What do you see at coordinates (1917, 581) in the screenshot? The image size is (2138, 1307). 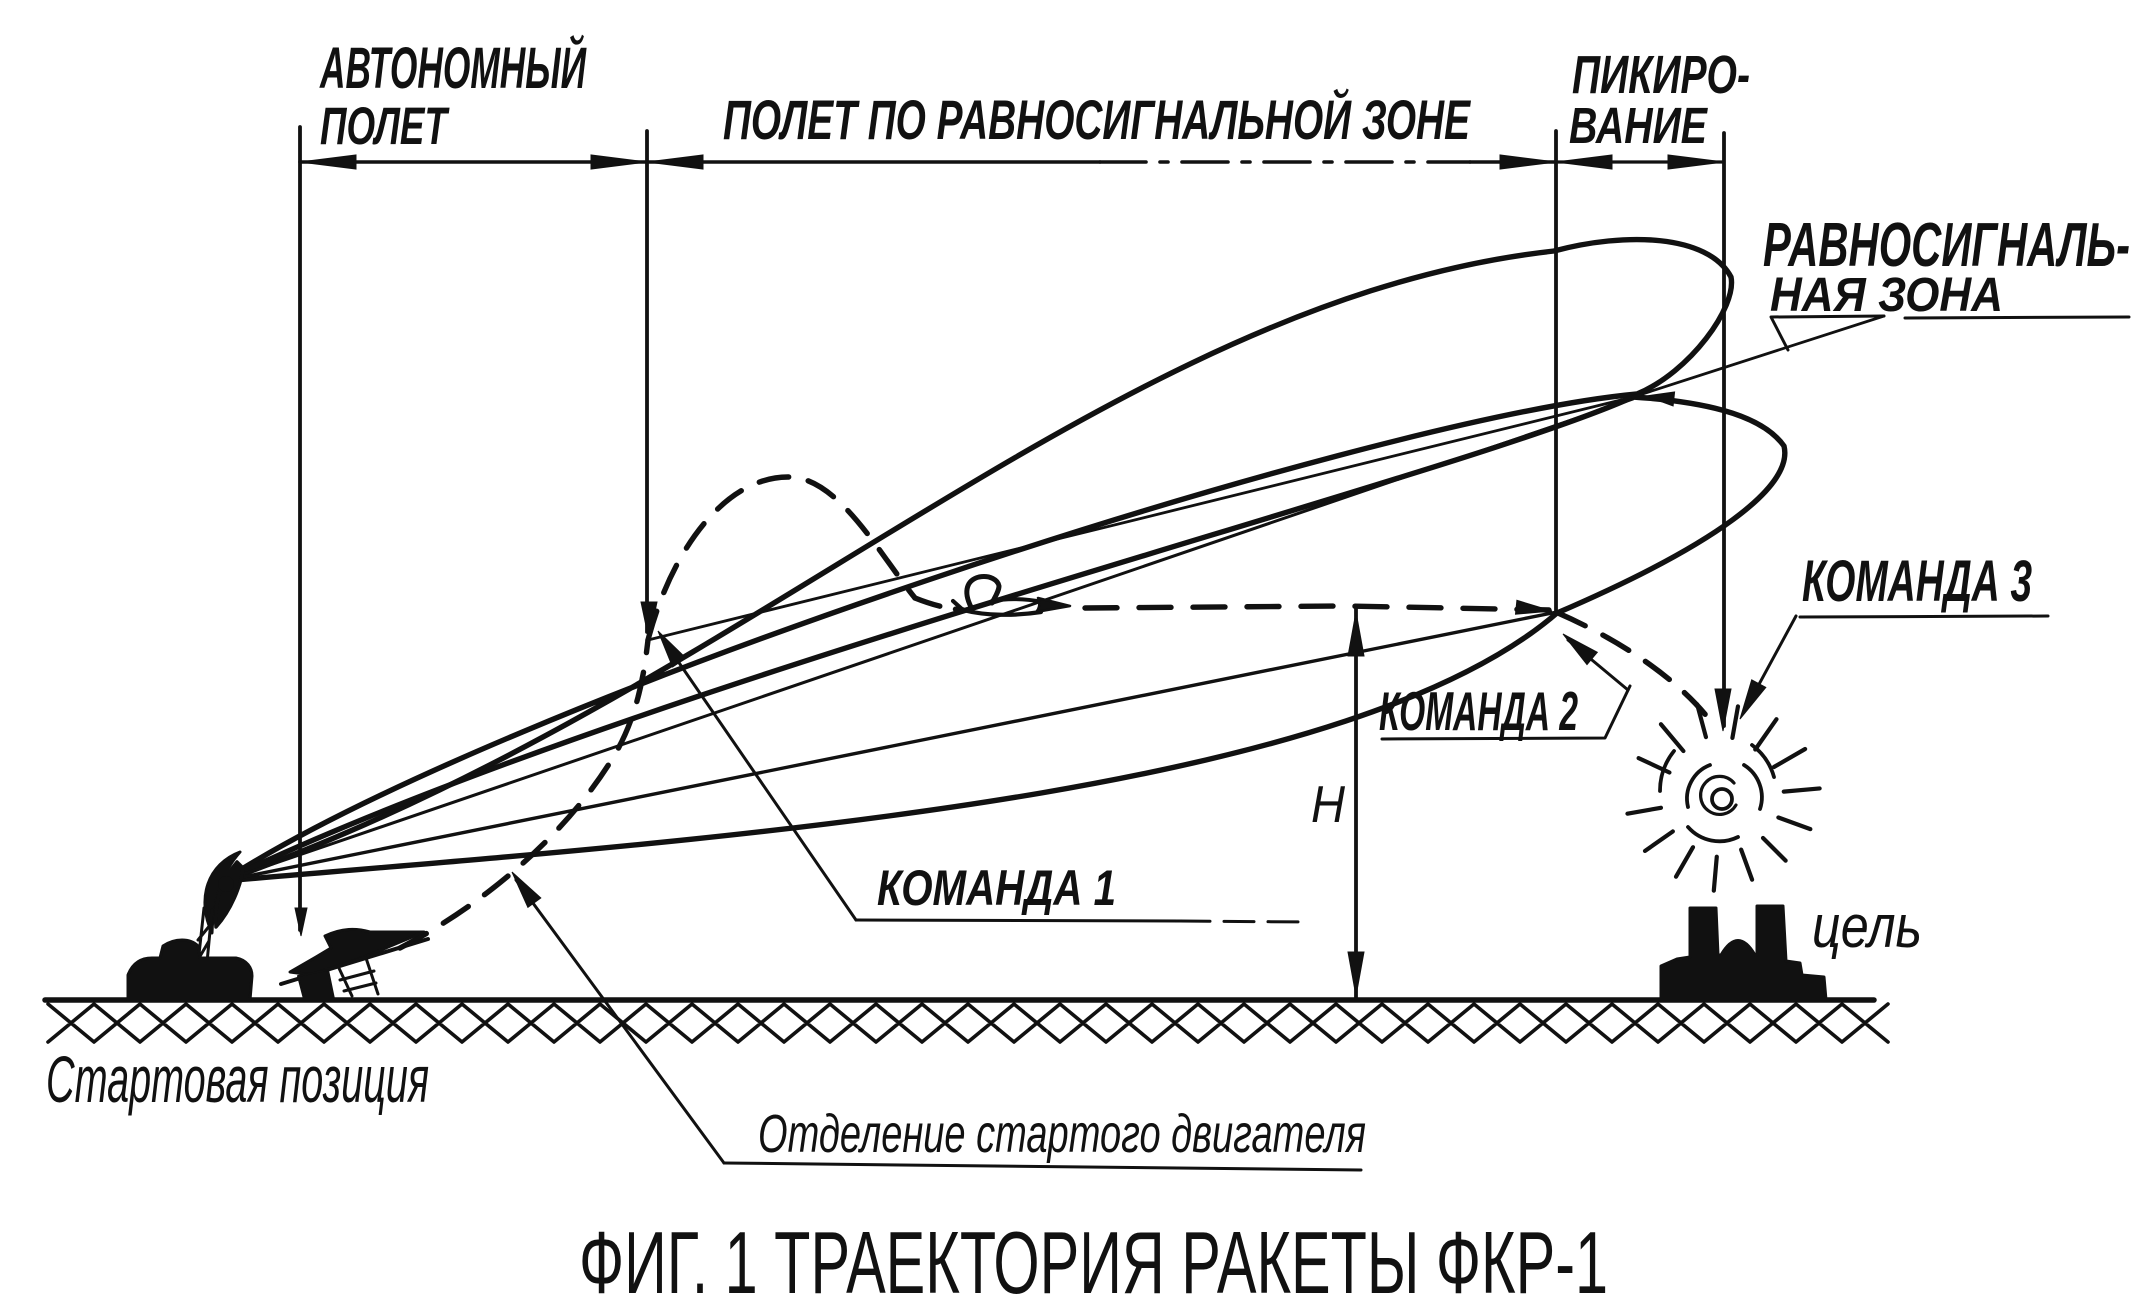 I see `svg-text: КОМАНДА 3` at bounding box center [1917, 581].